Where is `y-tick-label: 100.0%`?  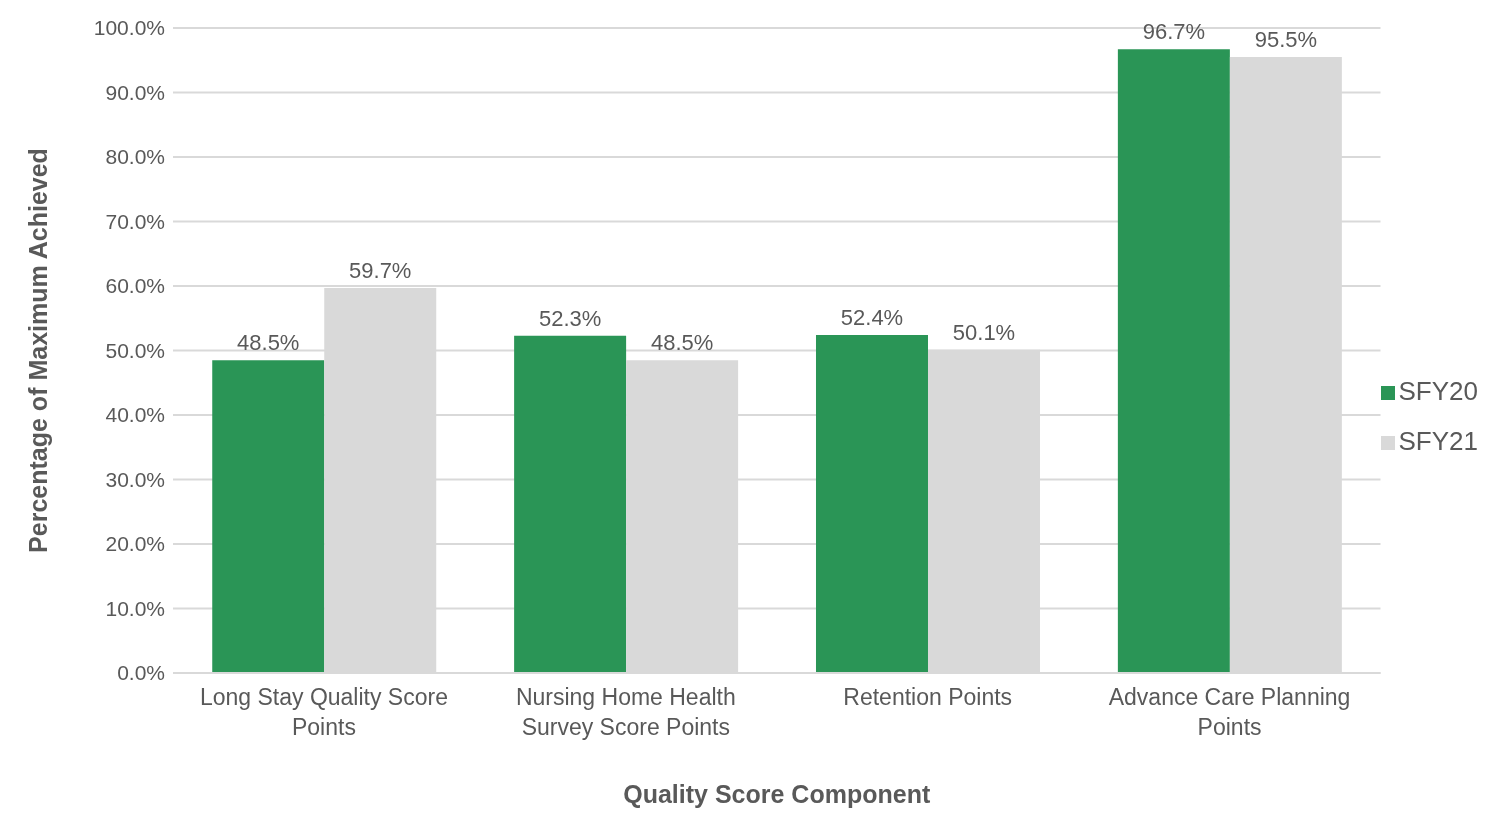
y-tick-label: 100.0% is located at coordinates (129, 28).